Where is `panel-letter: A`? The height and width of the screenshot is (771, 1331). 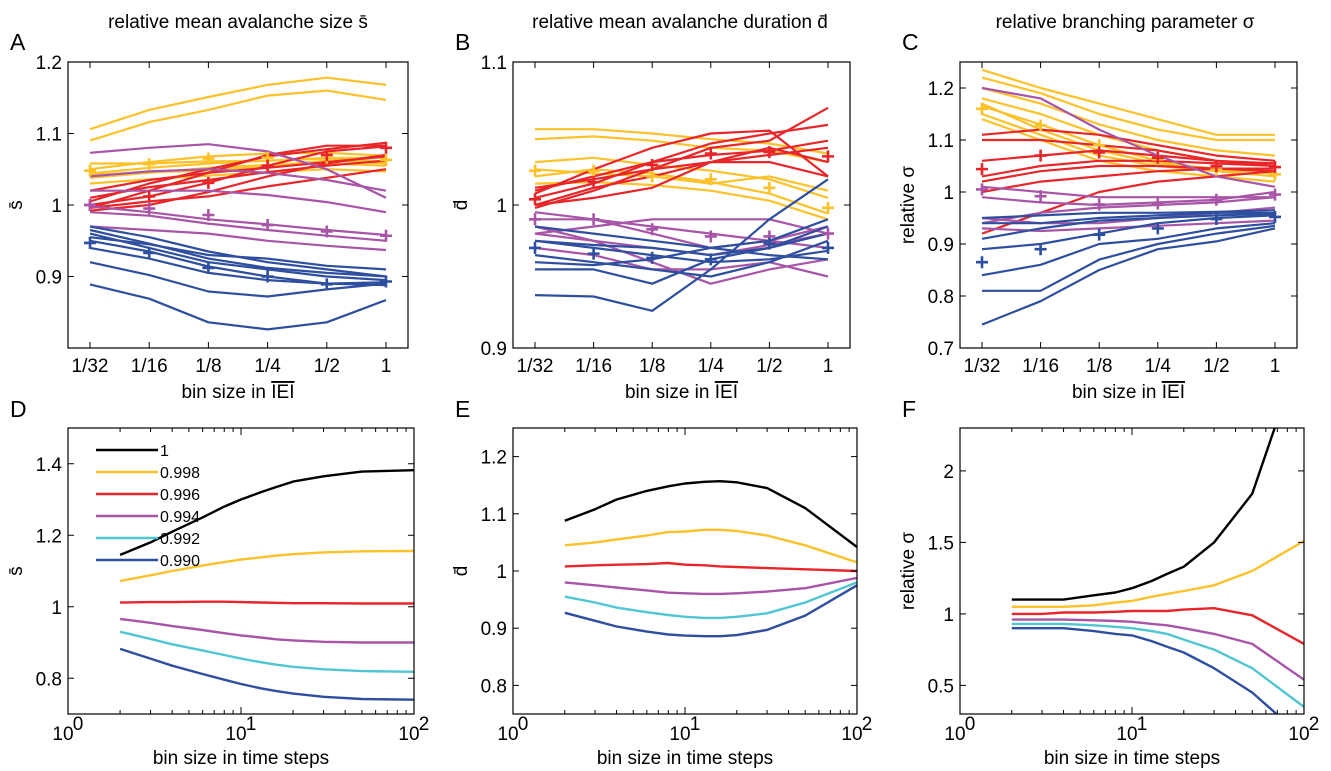
panel-letter: A is located at coordinates (18, 42).